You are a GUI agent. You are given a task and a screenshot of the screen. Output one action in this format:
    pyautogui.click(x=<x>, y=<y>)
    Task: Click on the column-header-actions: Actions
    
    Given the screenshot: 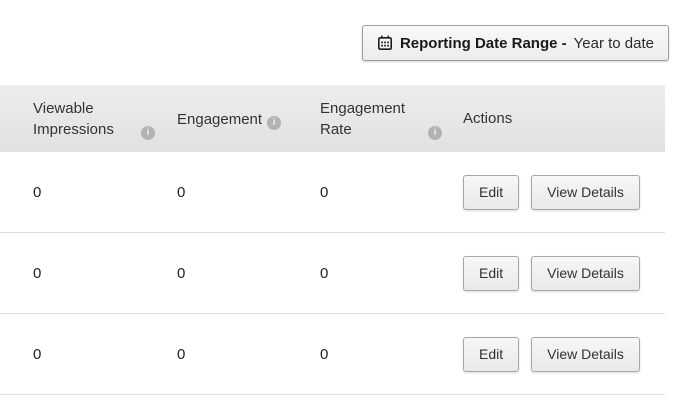 What is the action you would take?
    pyautogui.click(x=488, y=118)
    